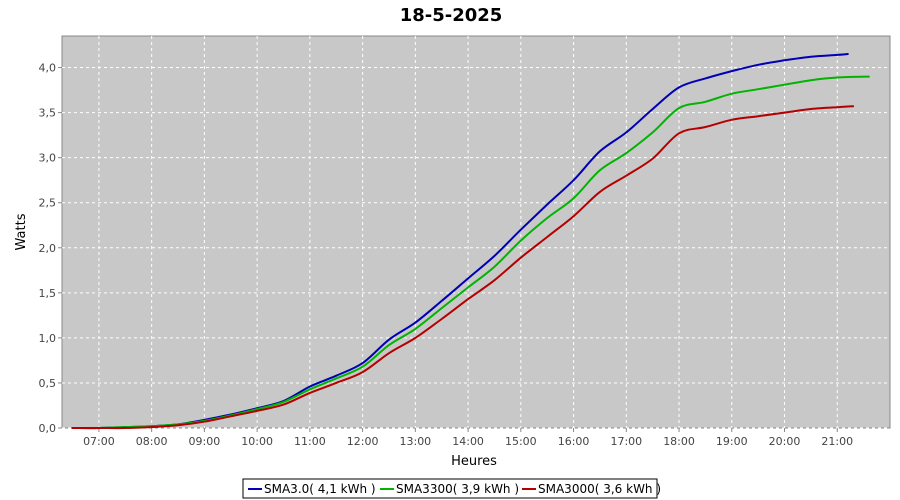 This screenshot has height=500, width=900. Describe the element at coordinates (48, 203) in the screenshot. I see `y-tick-label: 2,5` at that location.